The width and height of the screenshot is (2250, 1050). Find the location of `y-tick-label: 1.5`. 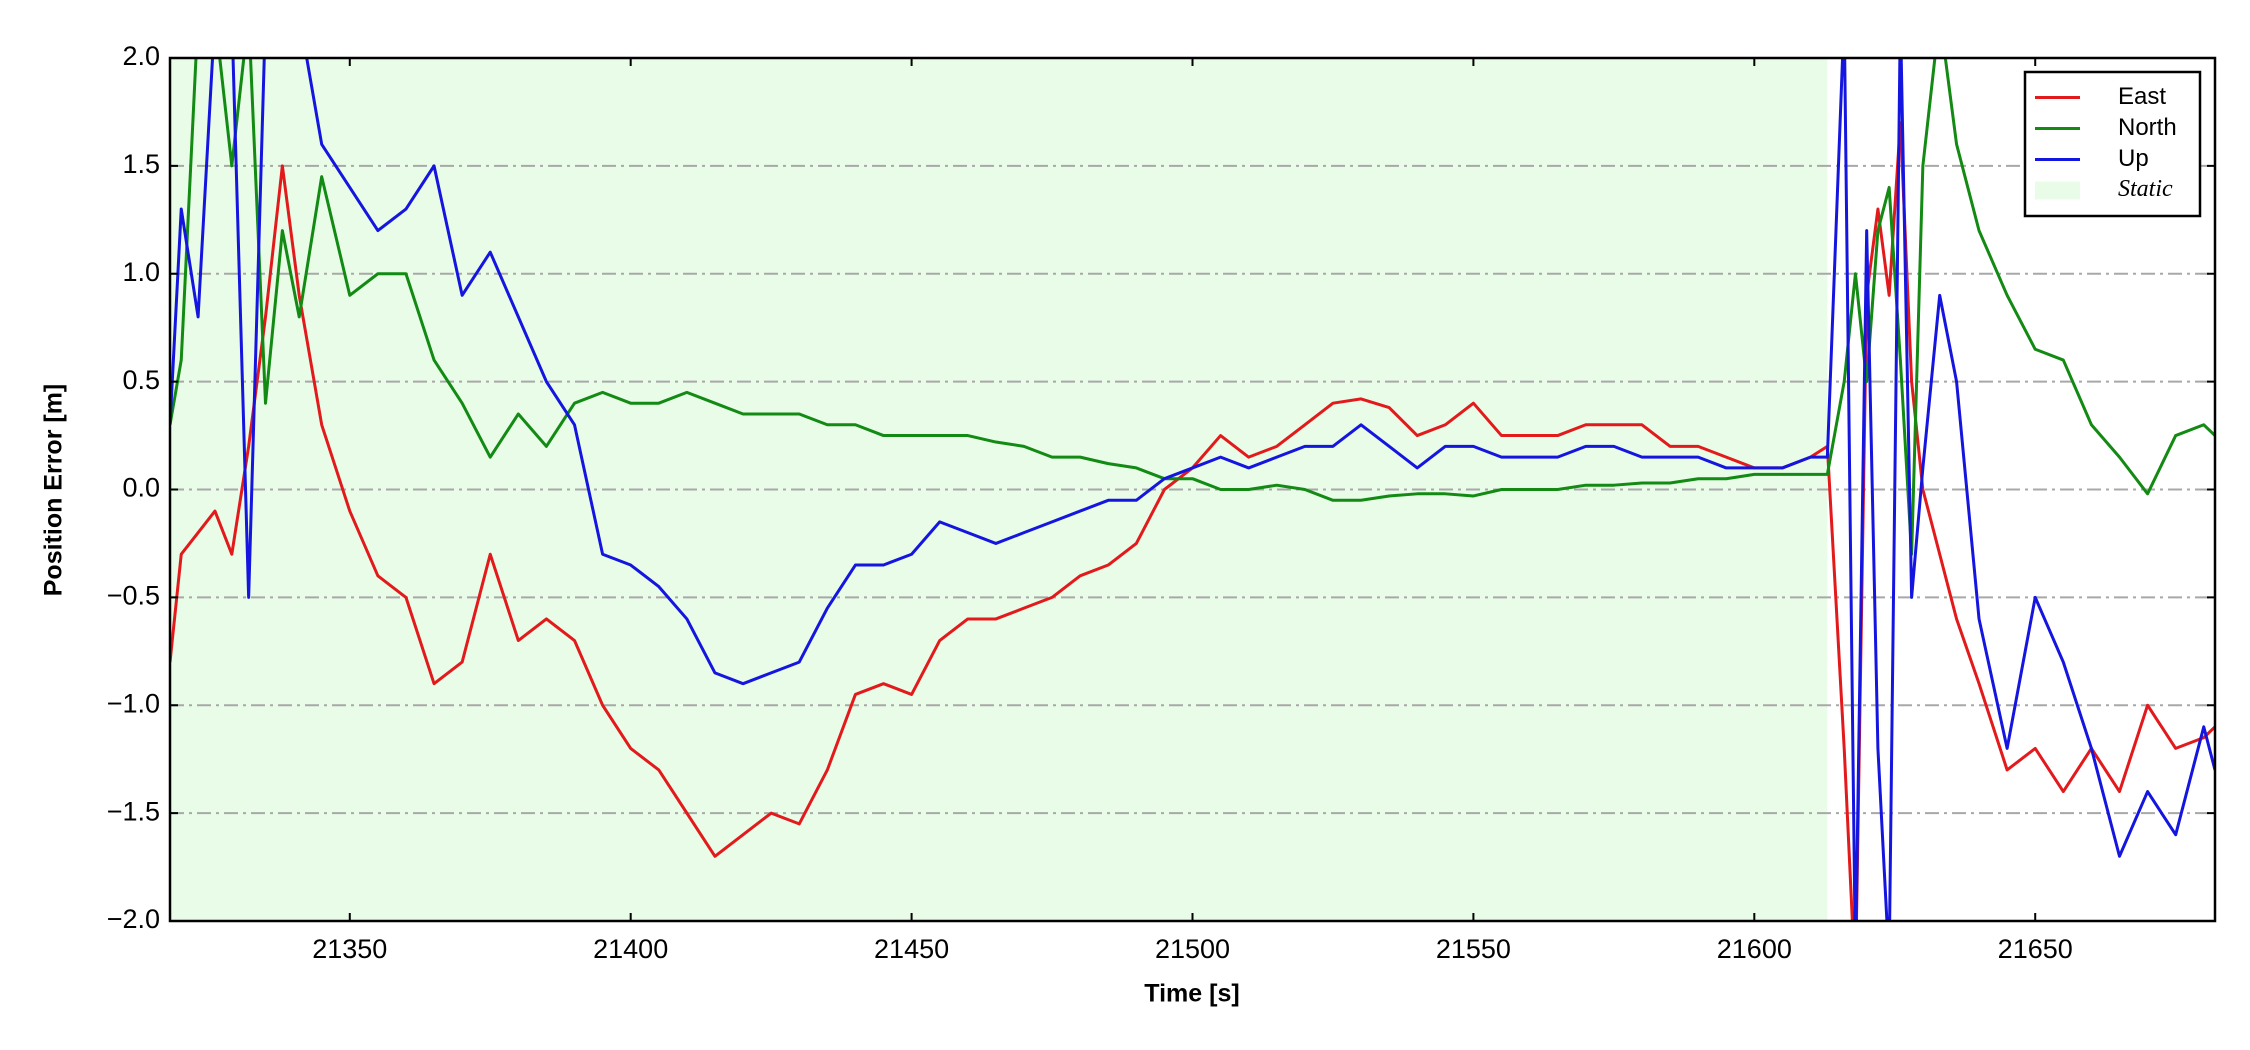

y-tick-label: 1.5 is located at coordinates (141, 164).